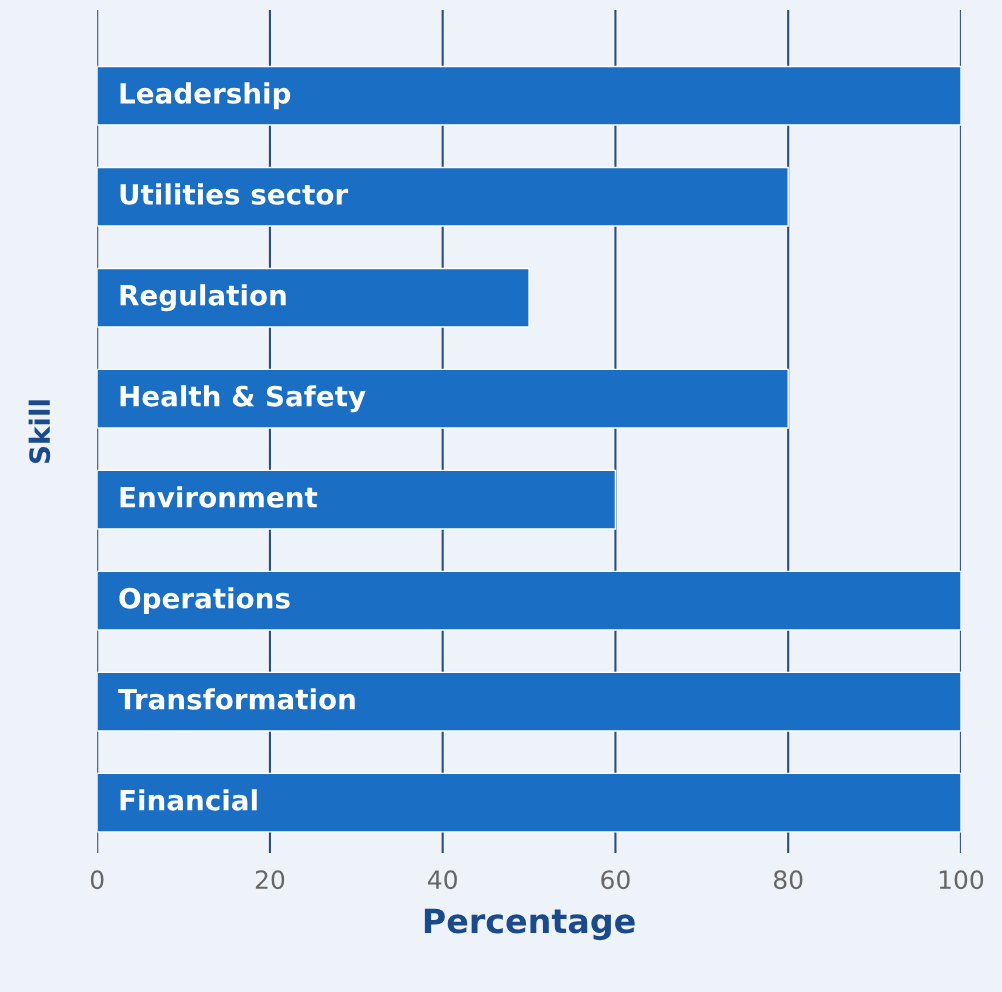 The width and height of the screenshot is (1002, 992). Describe the element at coordinates (236, 699) in the screenshot. I see `y-tick-label: Transformation` at that location.